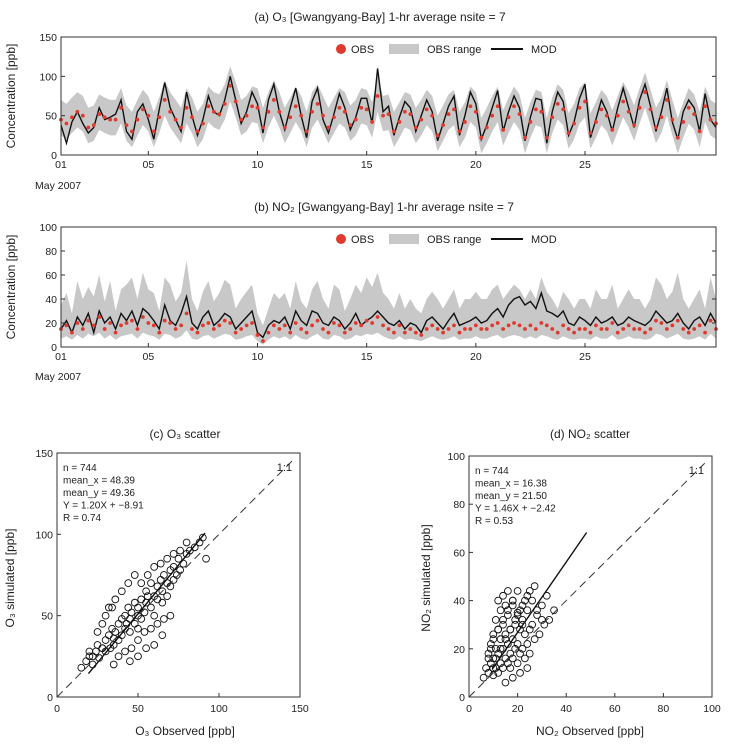  I want to click on panel-c-title: (c) O₃ scatter, so click(185, 434).